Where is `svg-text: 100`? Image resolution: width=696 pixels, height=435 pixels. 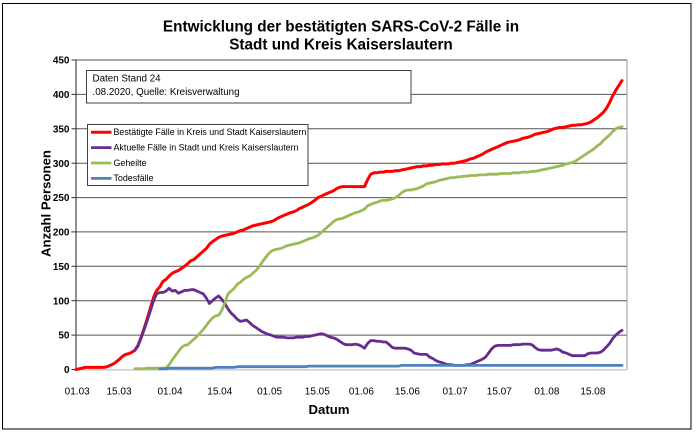 svg-text: 100 is located at coordinates (61, 301).